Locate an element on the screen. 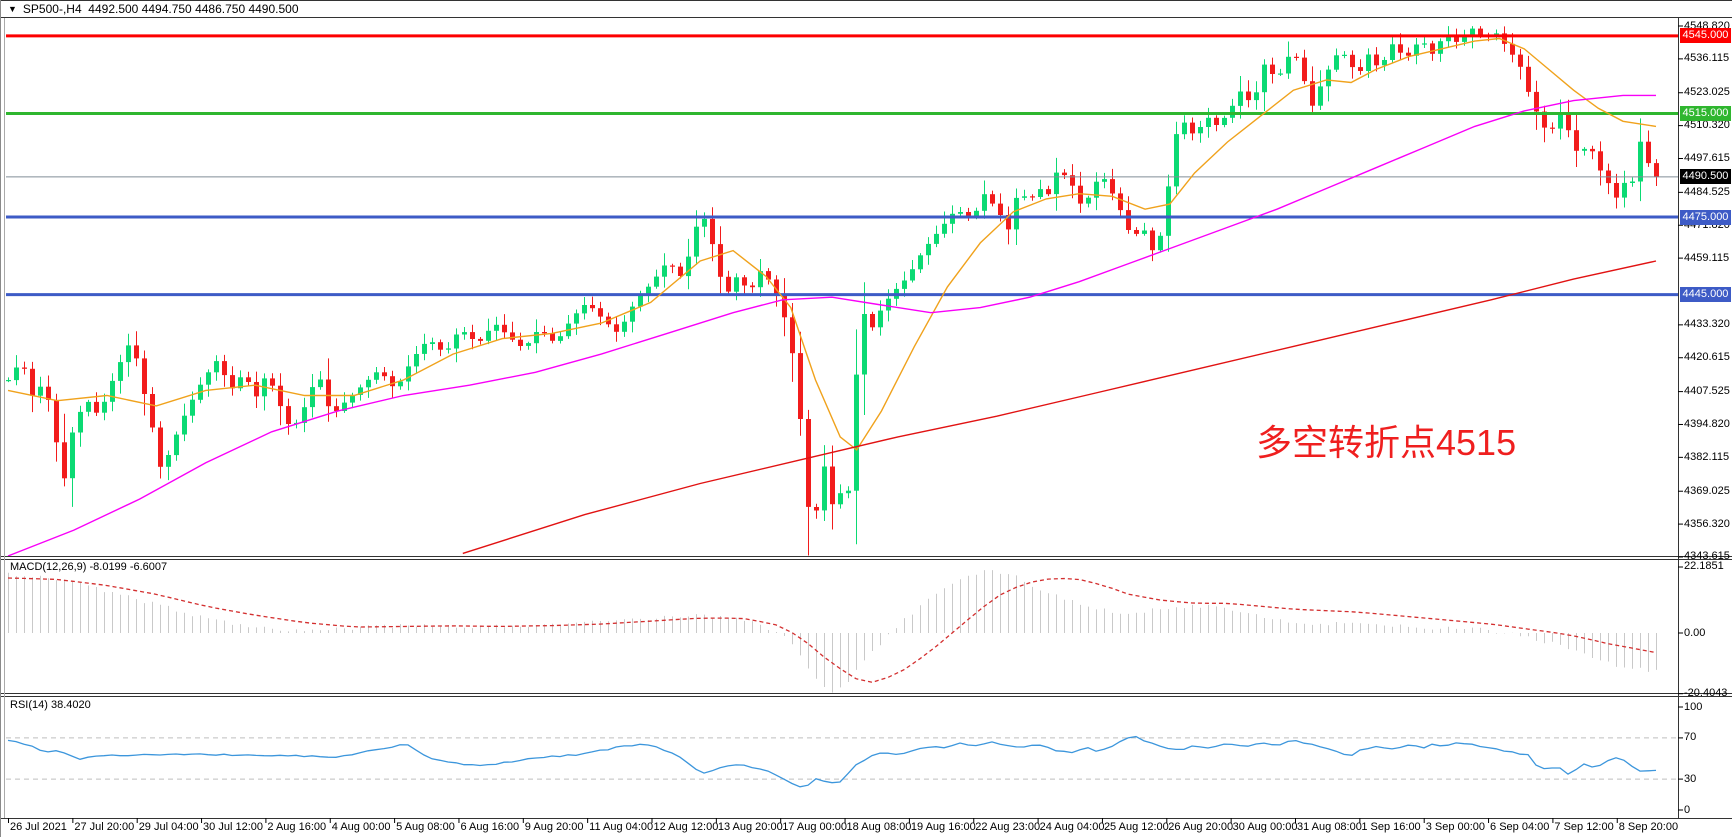  price-tick-label: 4459.115 is located at coordinates (1707, 257).